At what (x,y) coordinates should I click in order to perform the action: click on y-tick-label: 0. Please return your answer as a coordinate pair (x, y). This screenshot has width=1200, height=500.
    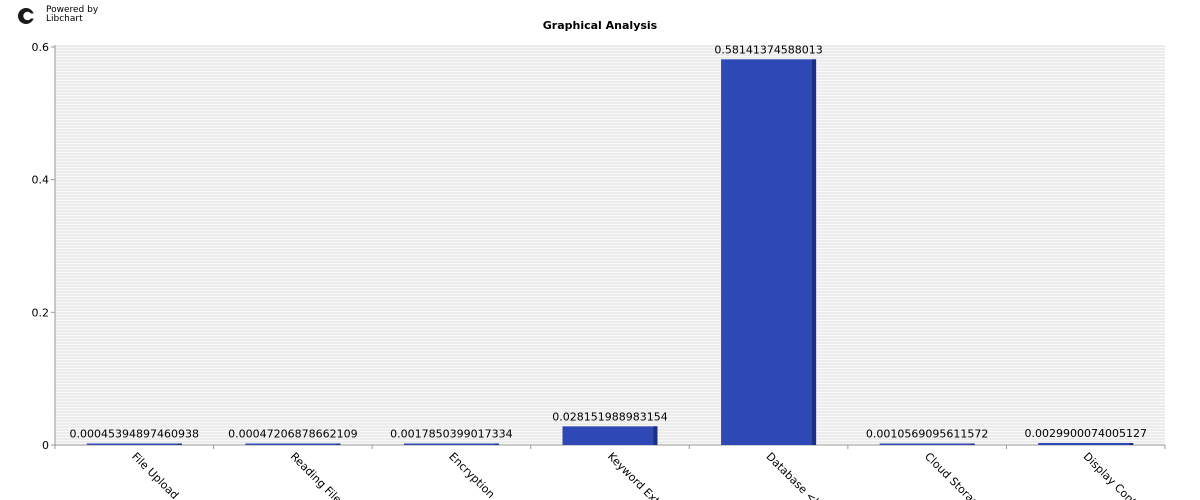
    Looking at the image, I should click on (45, 445).